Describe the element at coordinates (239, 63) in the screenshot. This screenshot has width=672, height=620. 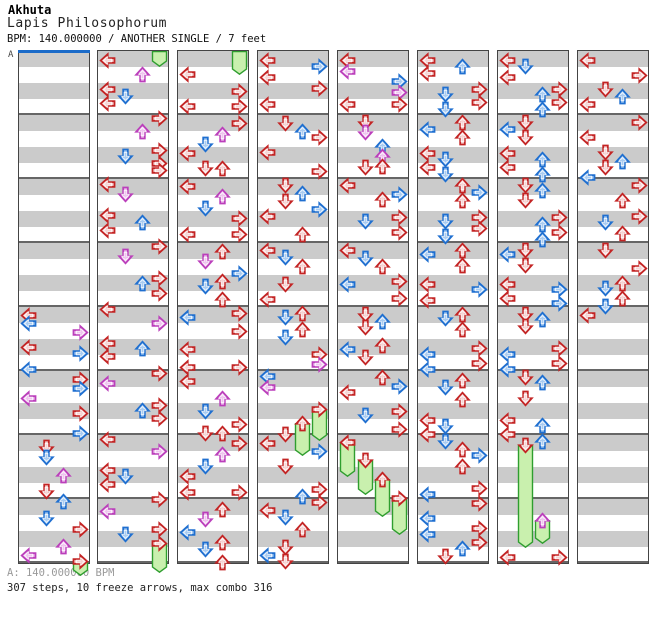
I see `freeze-body-r-continuation` at that location.